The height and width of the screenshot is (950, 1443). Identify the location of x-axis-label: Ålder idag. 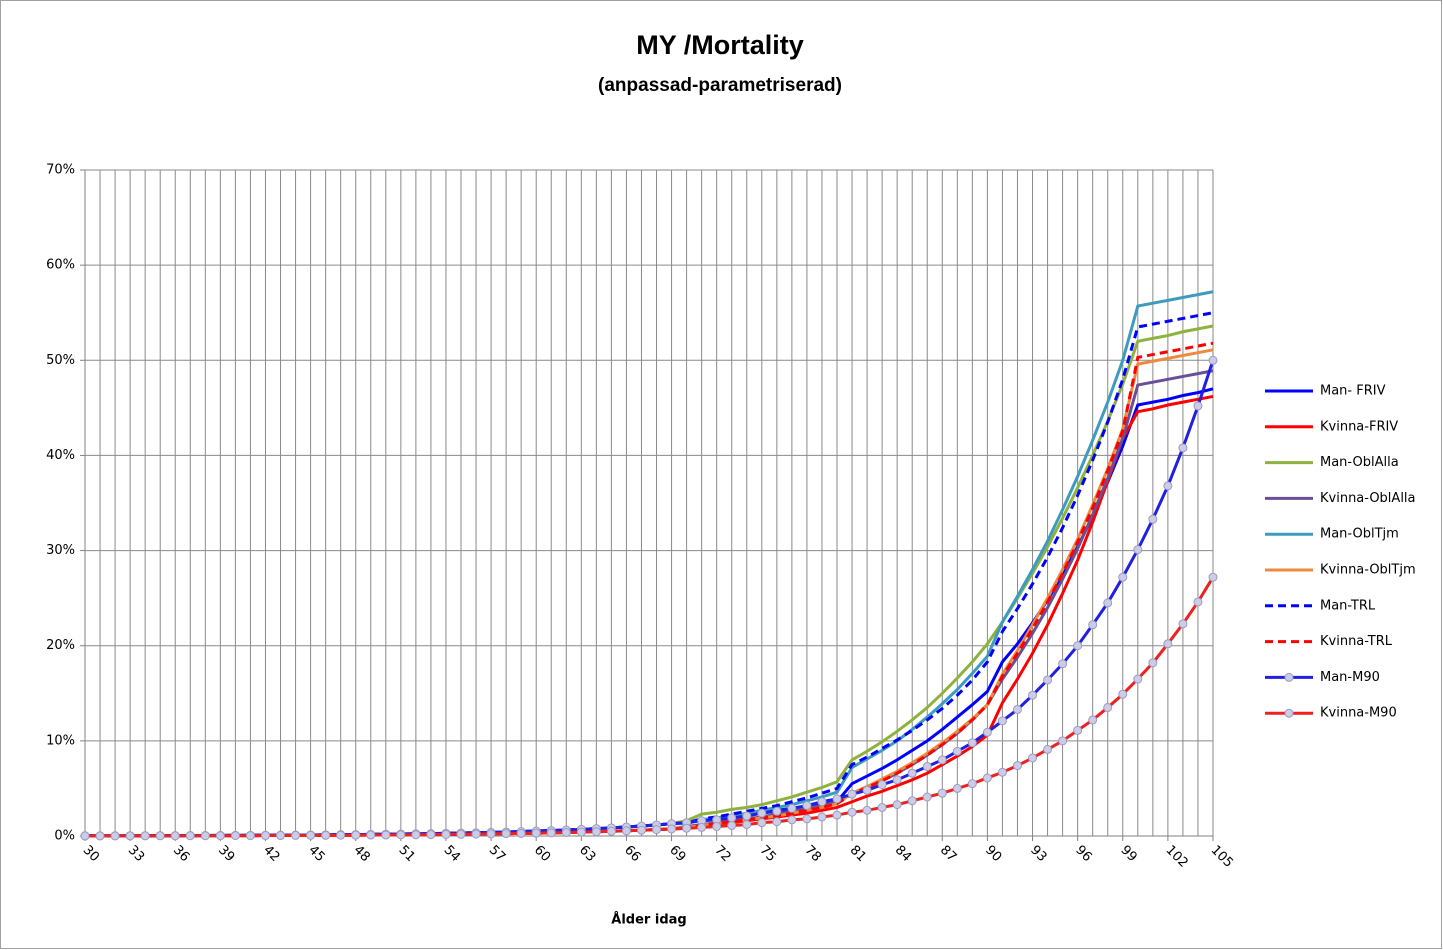
(648, 920).